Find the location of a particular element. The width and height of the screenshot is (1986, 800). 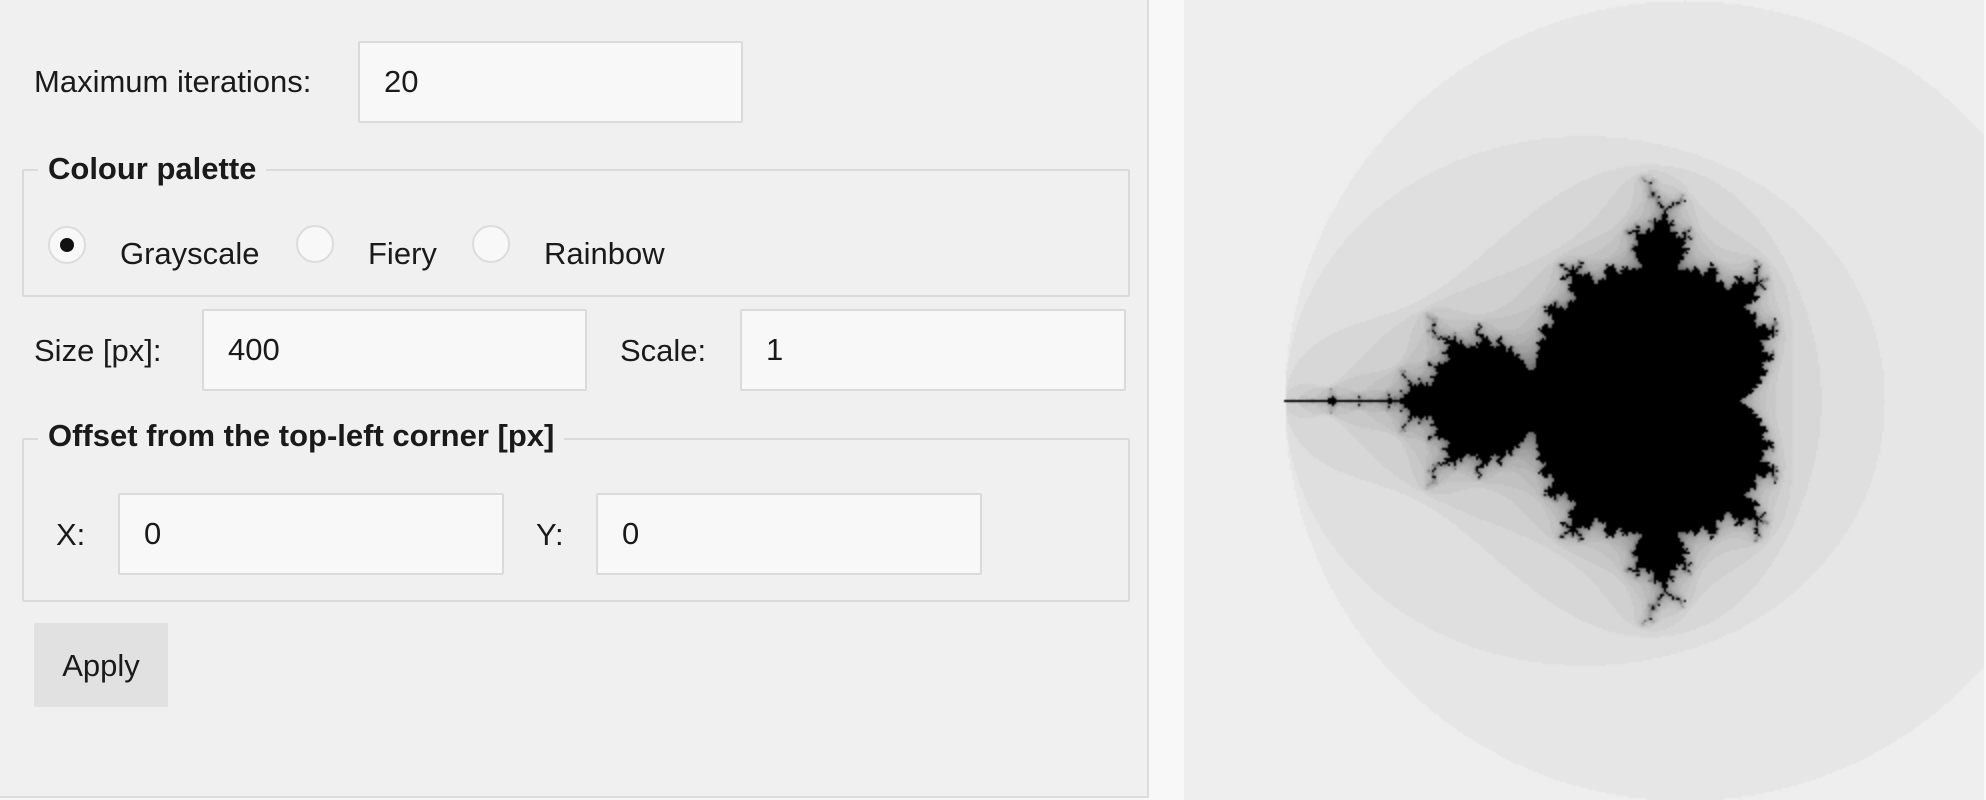

radio-grayscale-label: Grayscale is located at coordinates (190, 253).